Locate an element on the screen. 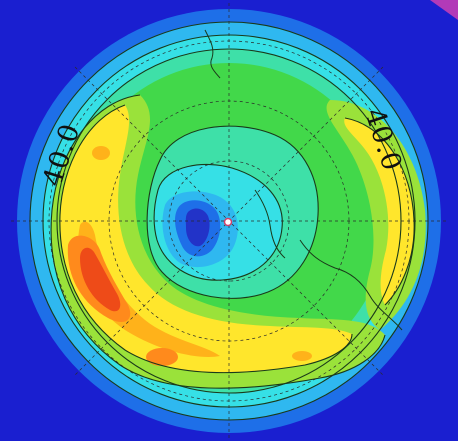 The image size is (458, 441). pole-marker is located at coordinates (228, 222).